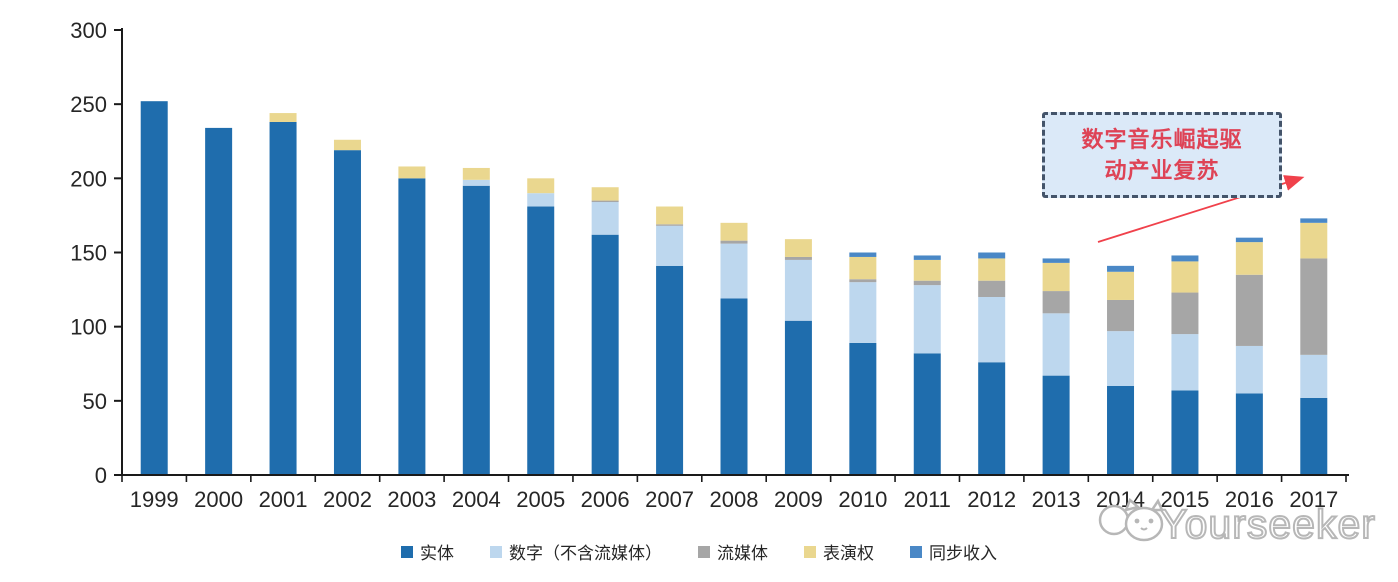 Image resolution: width=1398 pixels, height=582 pixels. I want to click on y-tick-label: 0, so click(101, 475).